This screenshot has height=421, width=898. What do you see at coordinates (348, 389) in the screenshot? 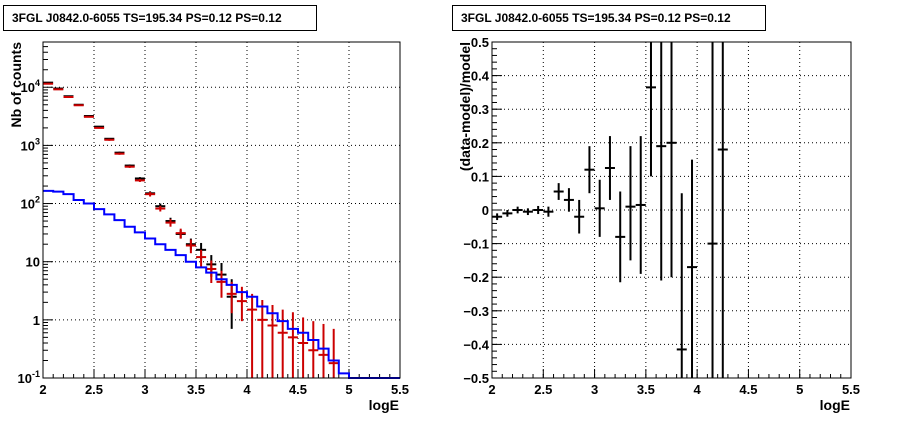
I see `left-x-tick-label: 5` at bounding box center [348, 389].